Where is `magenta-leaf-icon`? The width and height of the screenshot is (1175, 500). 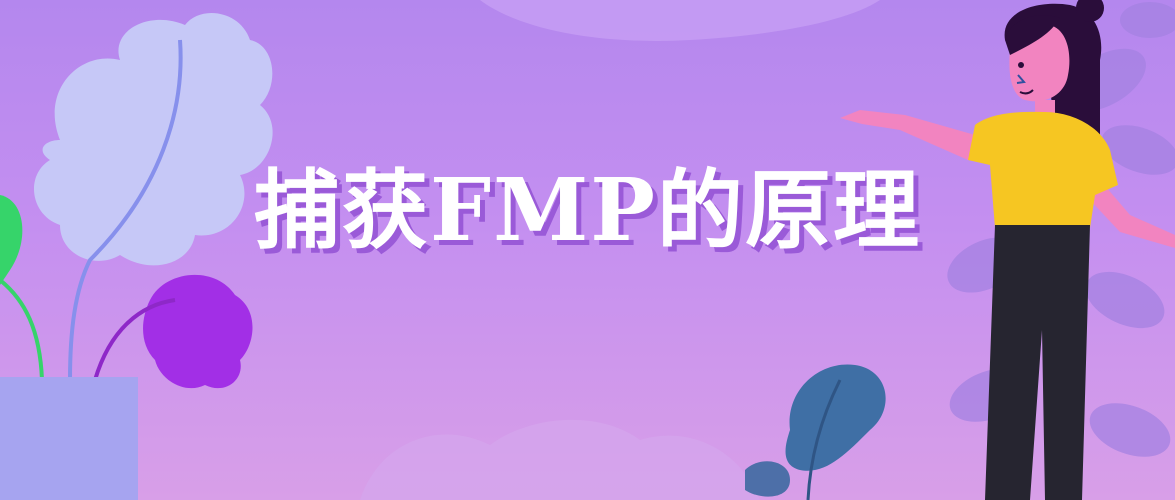
magenta-leaf-icon is located at coordinates (173, 331).